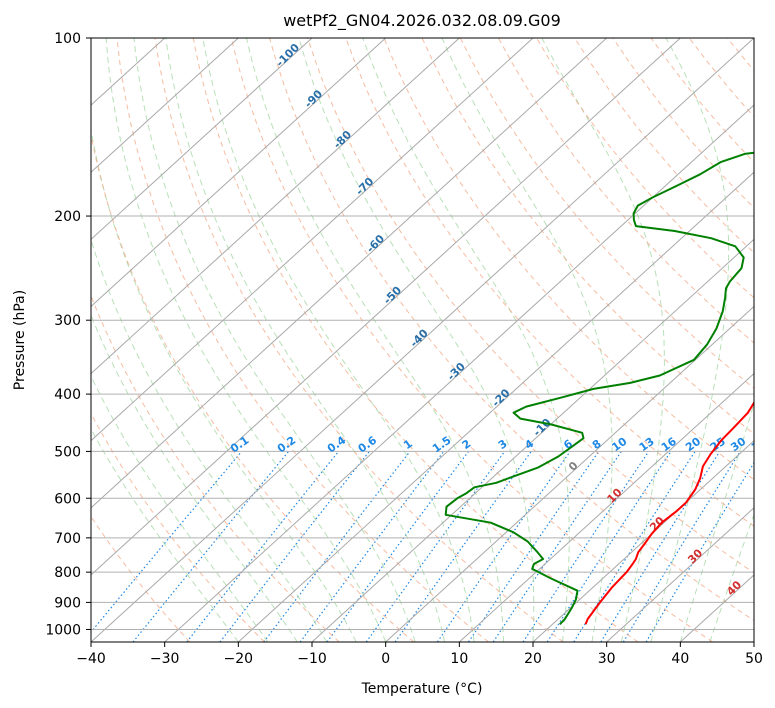 The image size is (775, 708). I want to click on y-tick-label: 700, so click(67, 539).